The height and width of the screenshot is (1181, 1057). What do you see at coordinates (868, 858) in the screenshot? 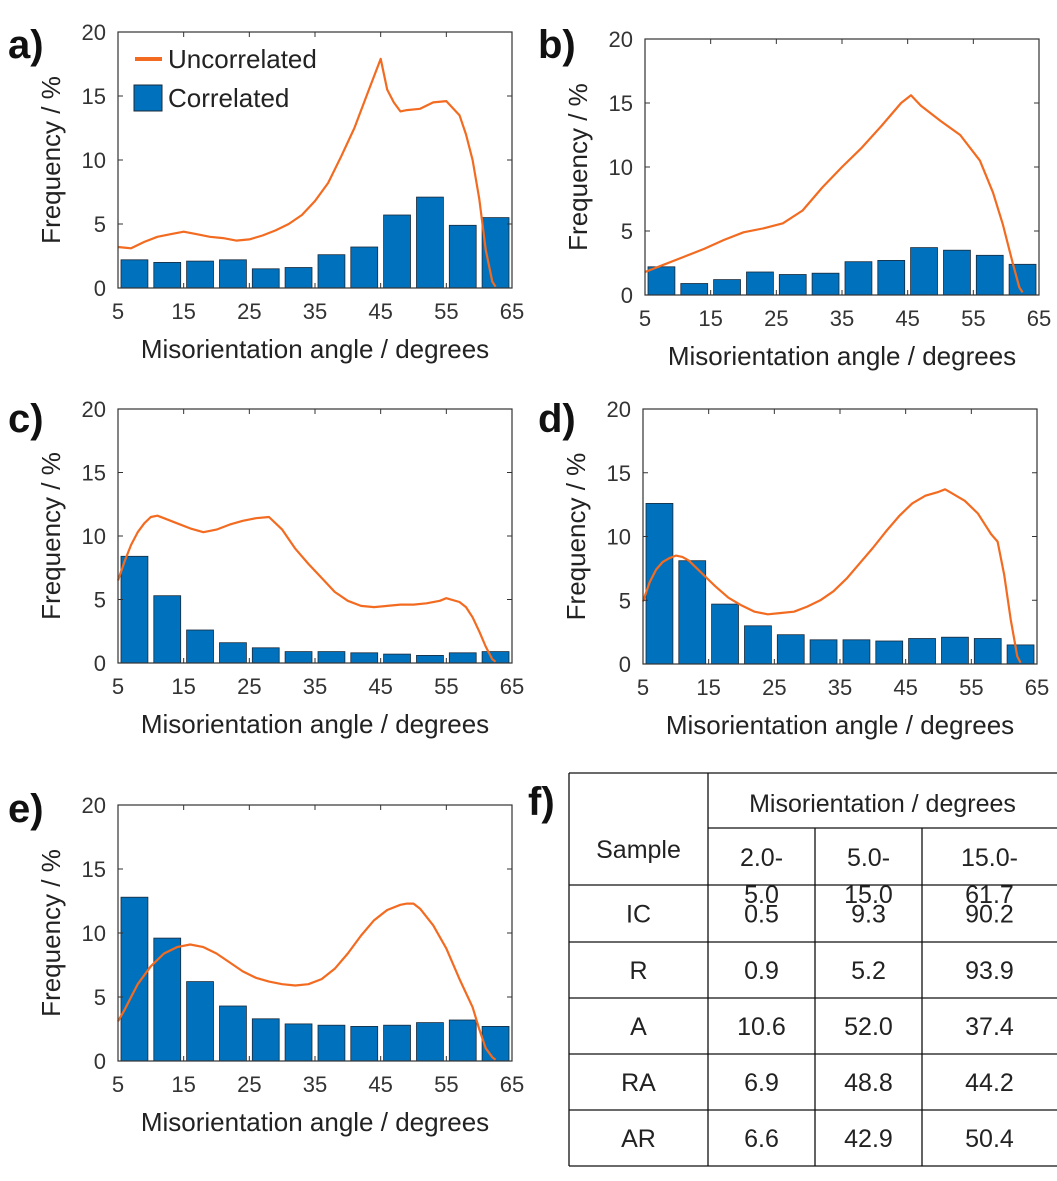
I see `table-header-range: 5.0-` at bounding box center [868, 858].